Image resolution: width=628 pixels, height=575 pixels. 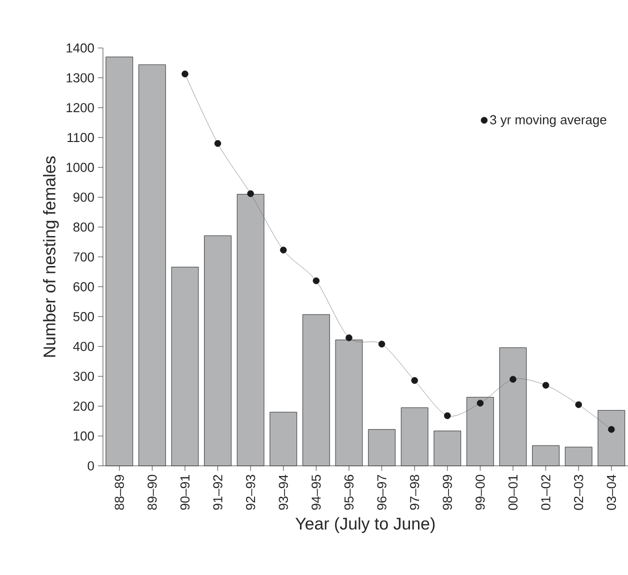 What do you see at coordinates (480, 492) in the screenshot?
I see `x-tick-label: 99–00` at bounding box center [480, 492].